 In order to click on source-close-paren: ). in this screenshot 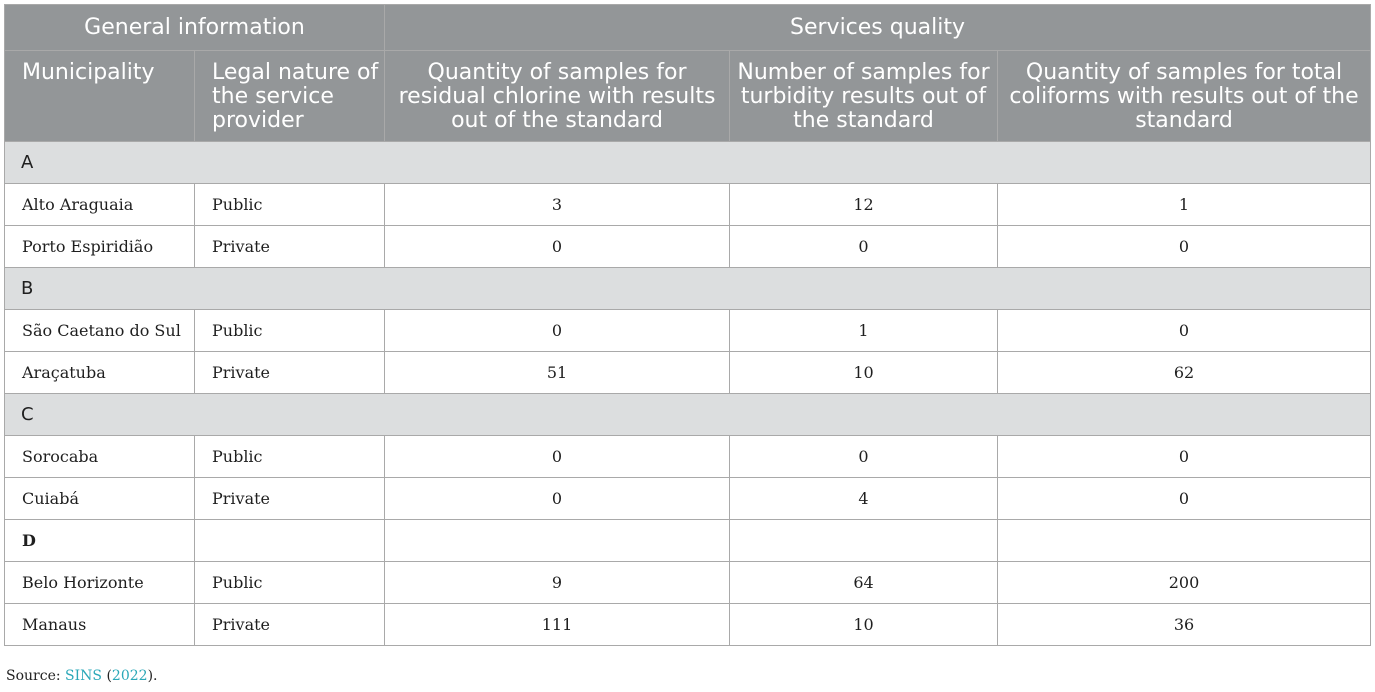, I will do `click(152, 676)`.